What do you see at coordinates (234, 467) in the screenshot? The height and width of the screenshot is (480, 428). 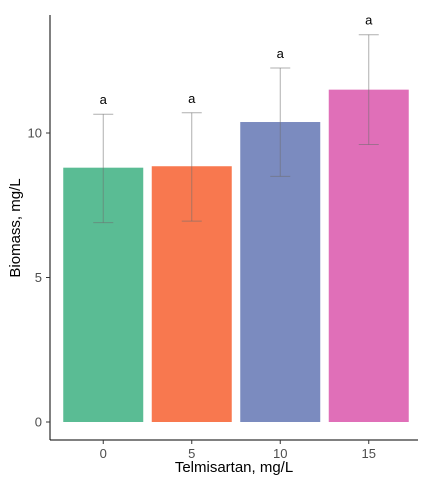 I see `x-axis-title: Telmisartan, mg/L` at bounding box center [234, 467].